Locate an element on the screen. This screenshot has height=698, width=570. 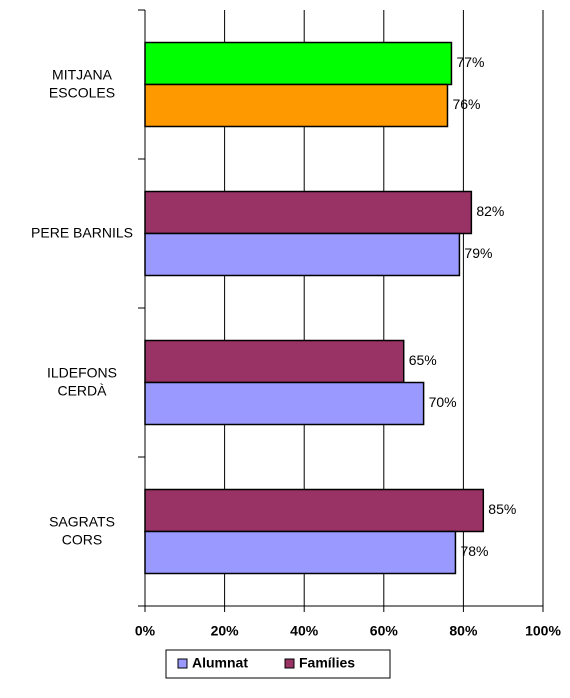
y-tick-label: MITJANA ESCOLES is located at coordinates (82, 83).